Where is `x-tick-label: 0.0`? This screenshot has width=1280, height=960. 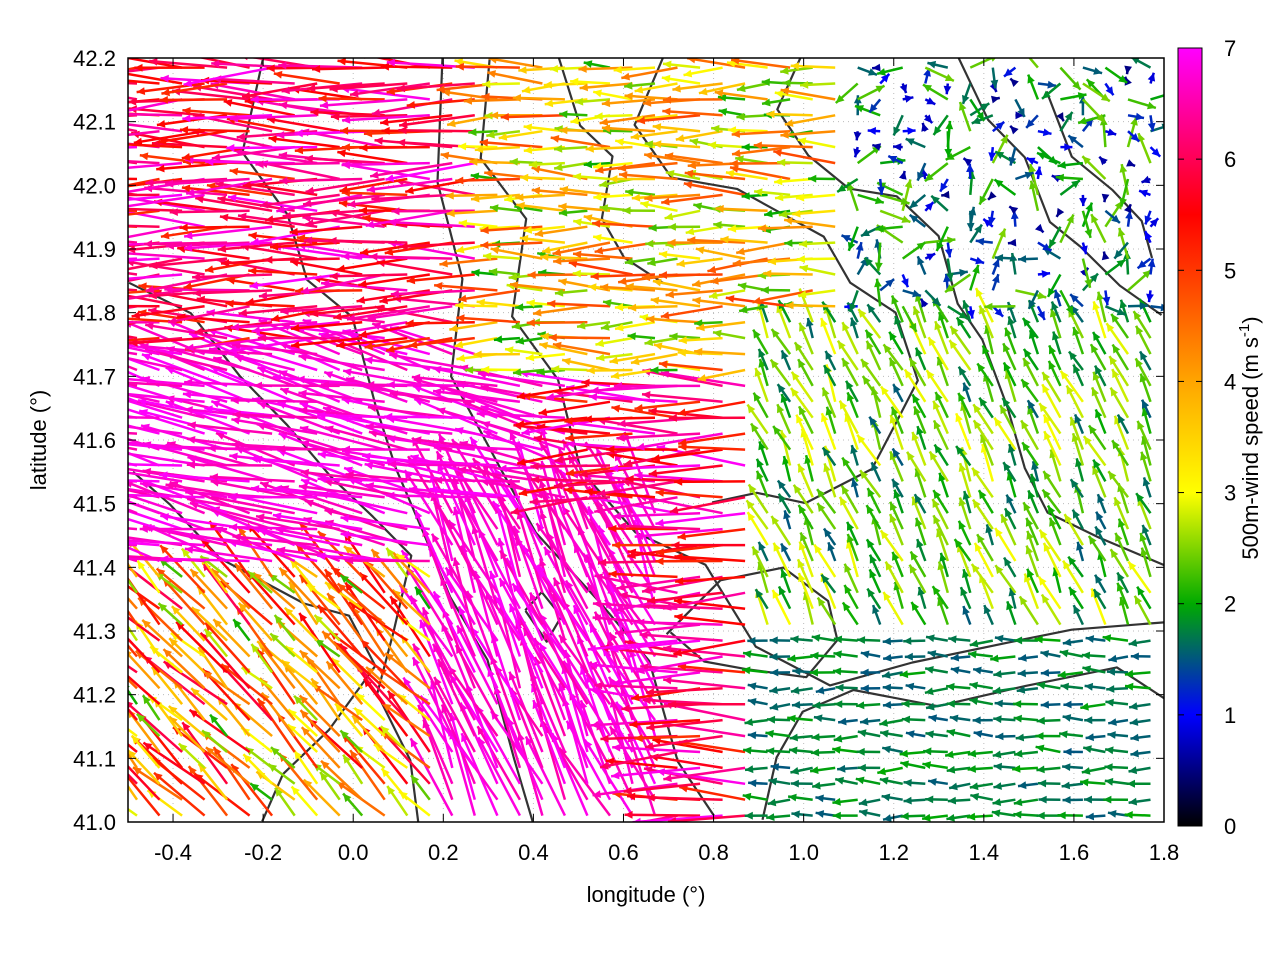
x-tick-label: 0.0 is located at coordinates (353, 852).